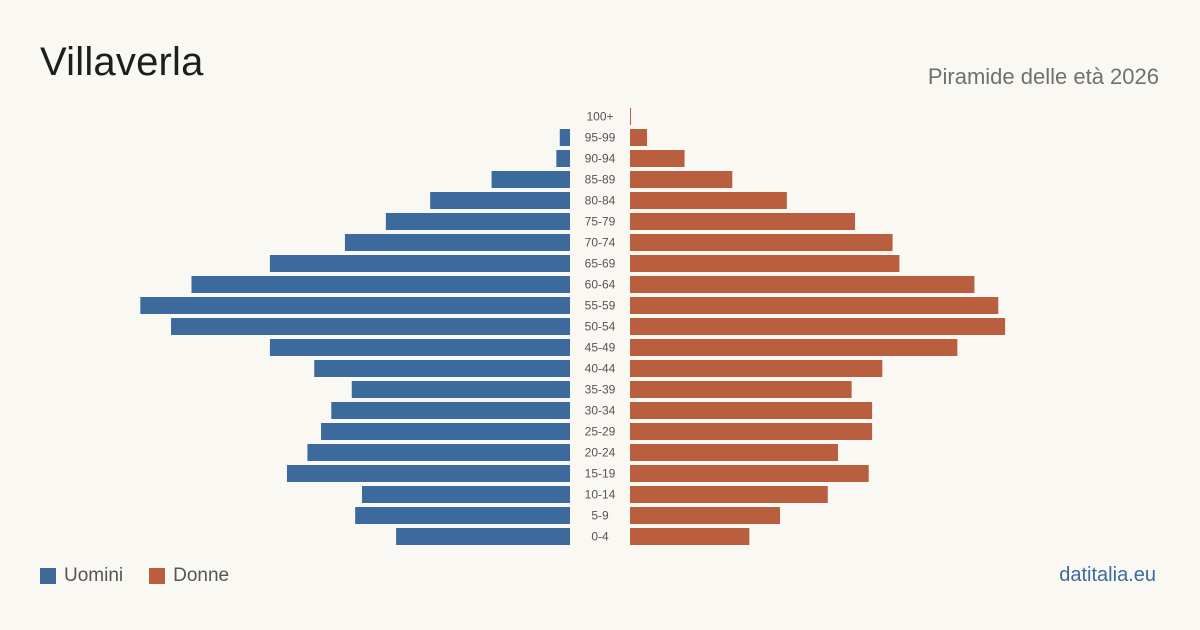  What do you see at coordinates (600, 390) in the screenshot?
I see `age-label-35-39: 35-39` at bounding box center [600, 390].